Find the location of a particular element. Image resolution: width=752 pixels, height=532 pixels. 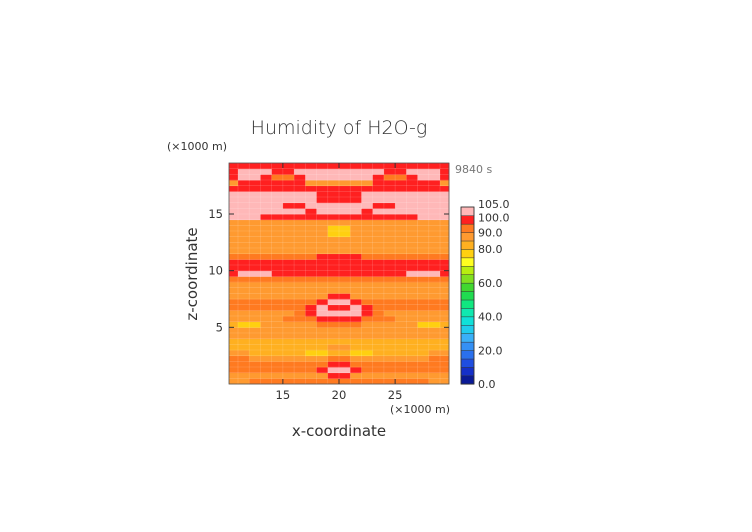

grid-lines is located at coordinates (339, 273).